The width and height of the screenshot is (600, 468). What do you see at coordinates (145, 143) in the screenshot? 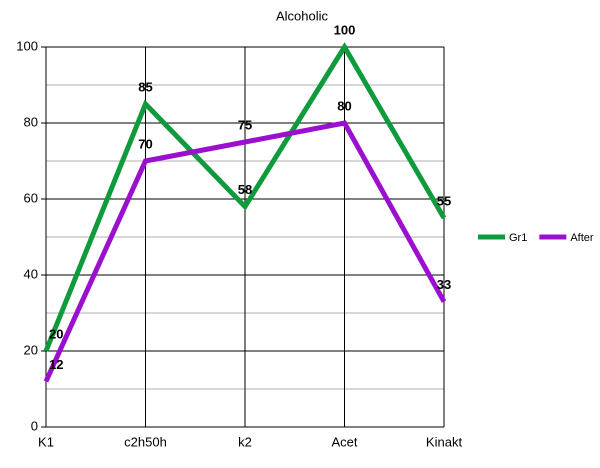
I see `data-label: 70` at bounding box center [145, 143].